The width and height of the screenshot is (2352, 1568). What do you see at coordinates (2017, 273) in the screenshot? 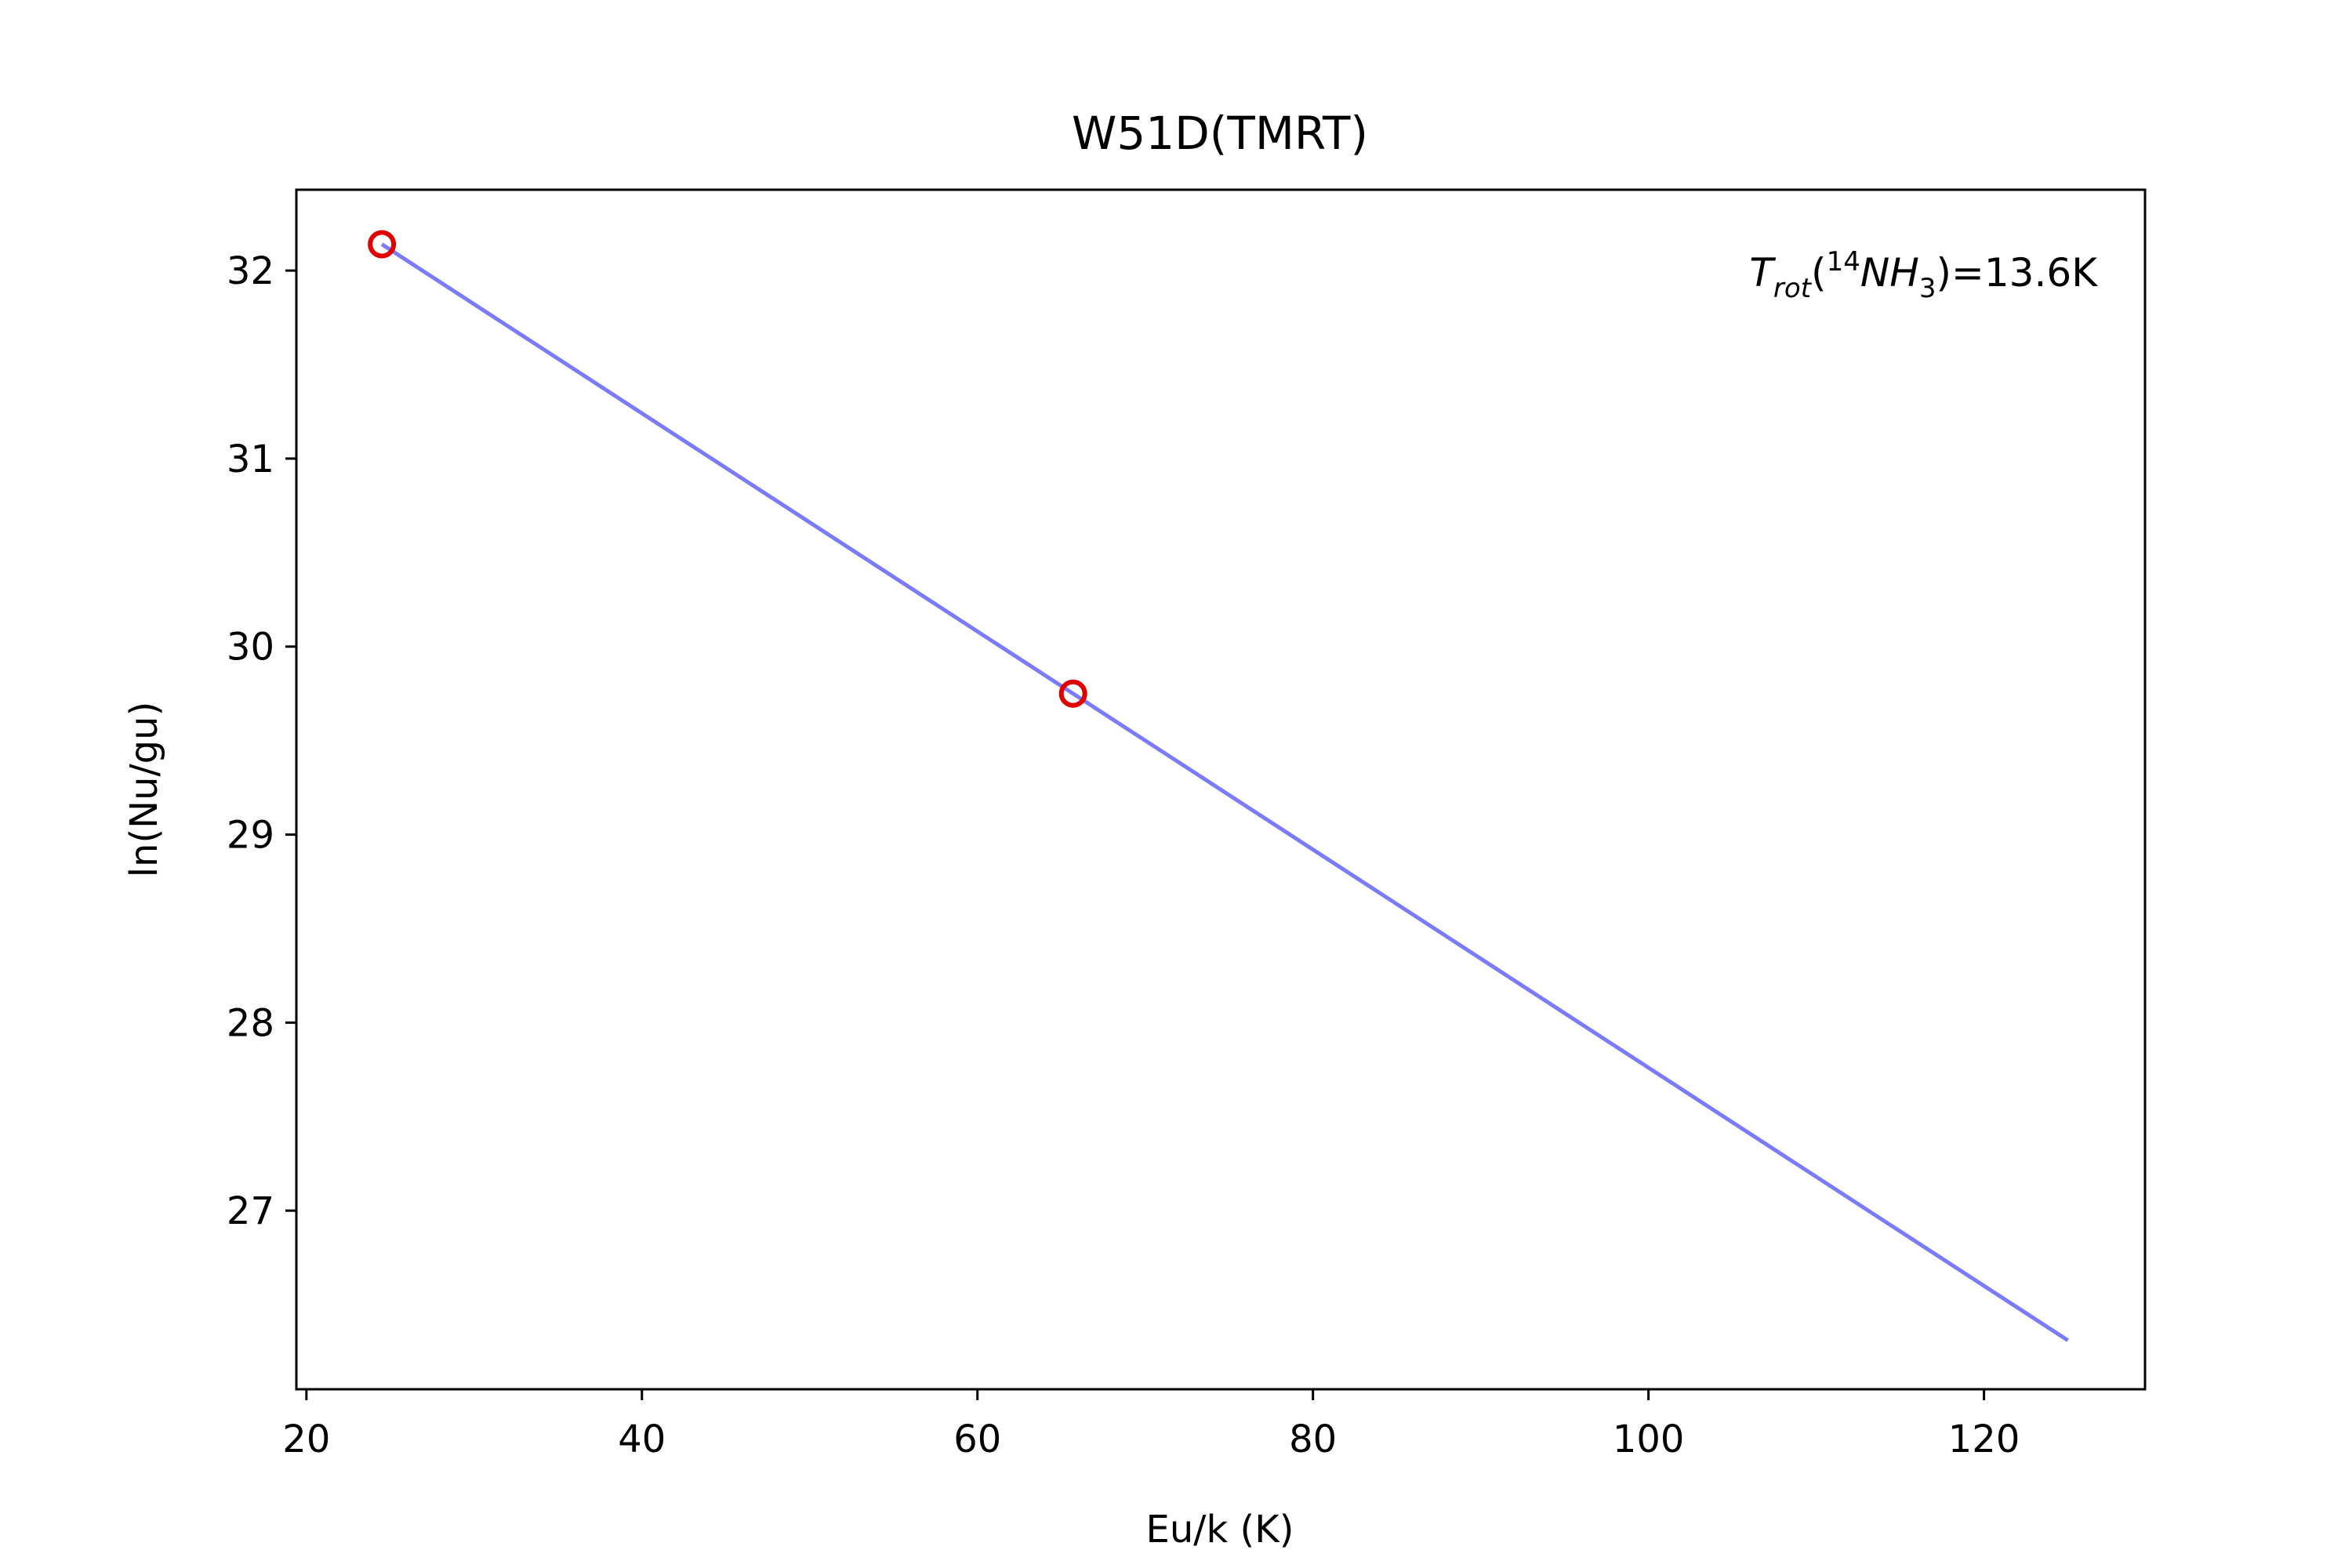
I see `annotation-value: )=13.6K` at bounding box center [2017, 273].